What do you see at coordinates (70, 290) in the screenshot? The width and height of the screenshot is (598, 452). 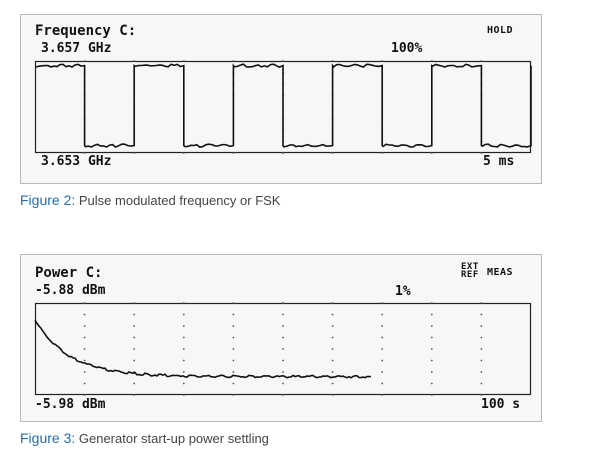 I see `power-top-value: -5.88 dBm` at bounding box center [70, 290].